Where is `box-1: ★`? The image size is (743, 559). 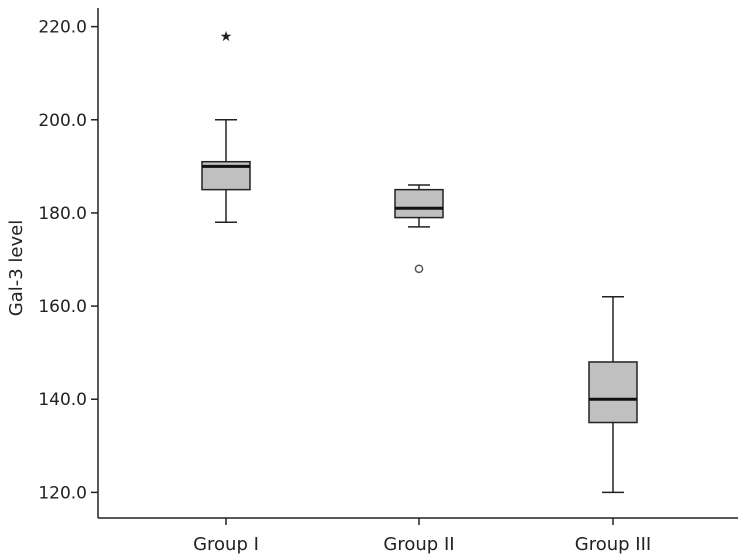 box-1: ★ is located at coordinates (226, 126).